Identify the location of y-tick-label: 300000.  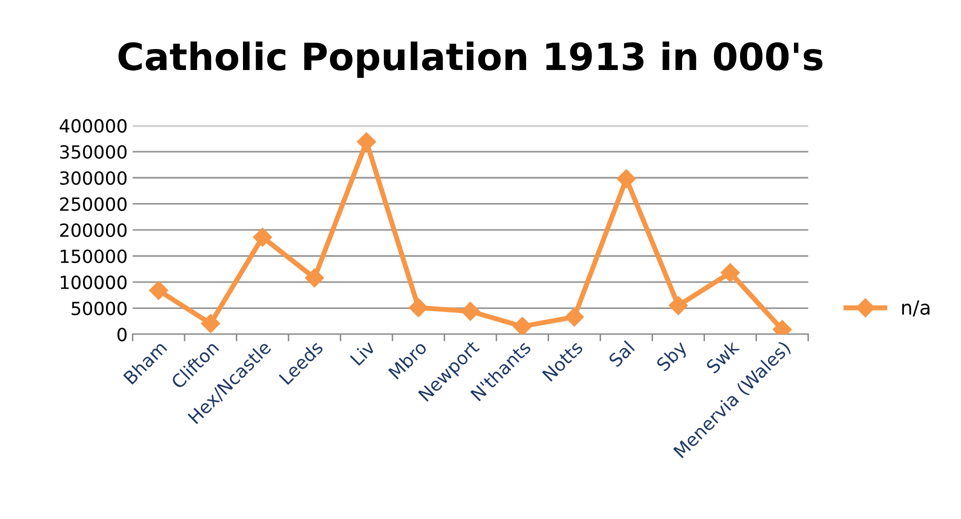
(93, 178).